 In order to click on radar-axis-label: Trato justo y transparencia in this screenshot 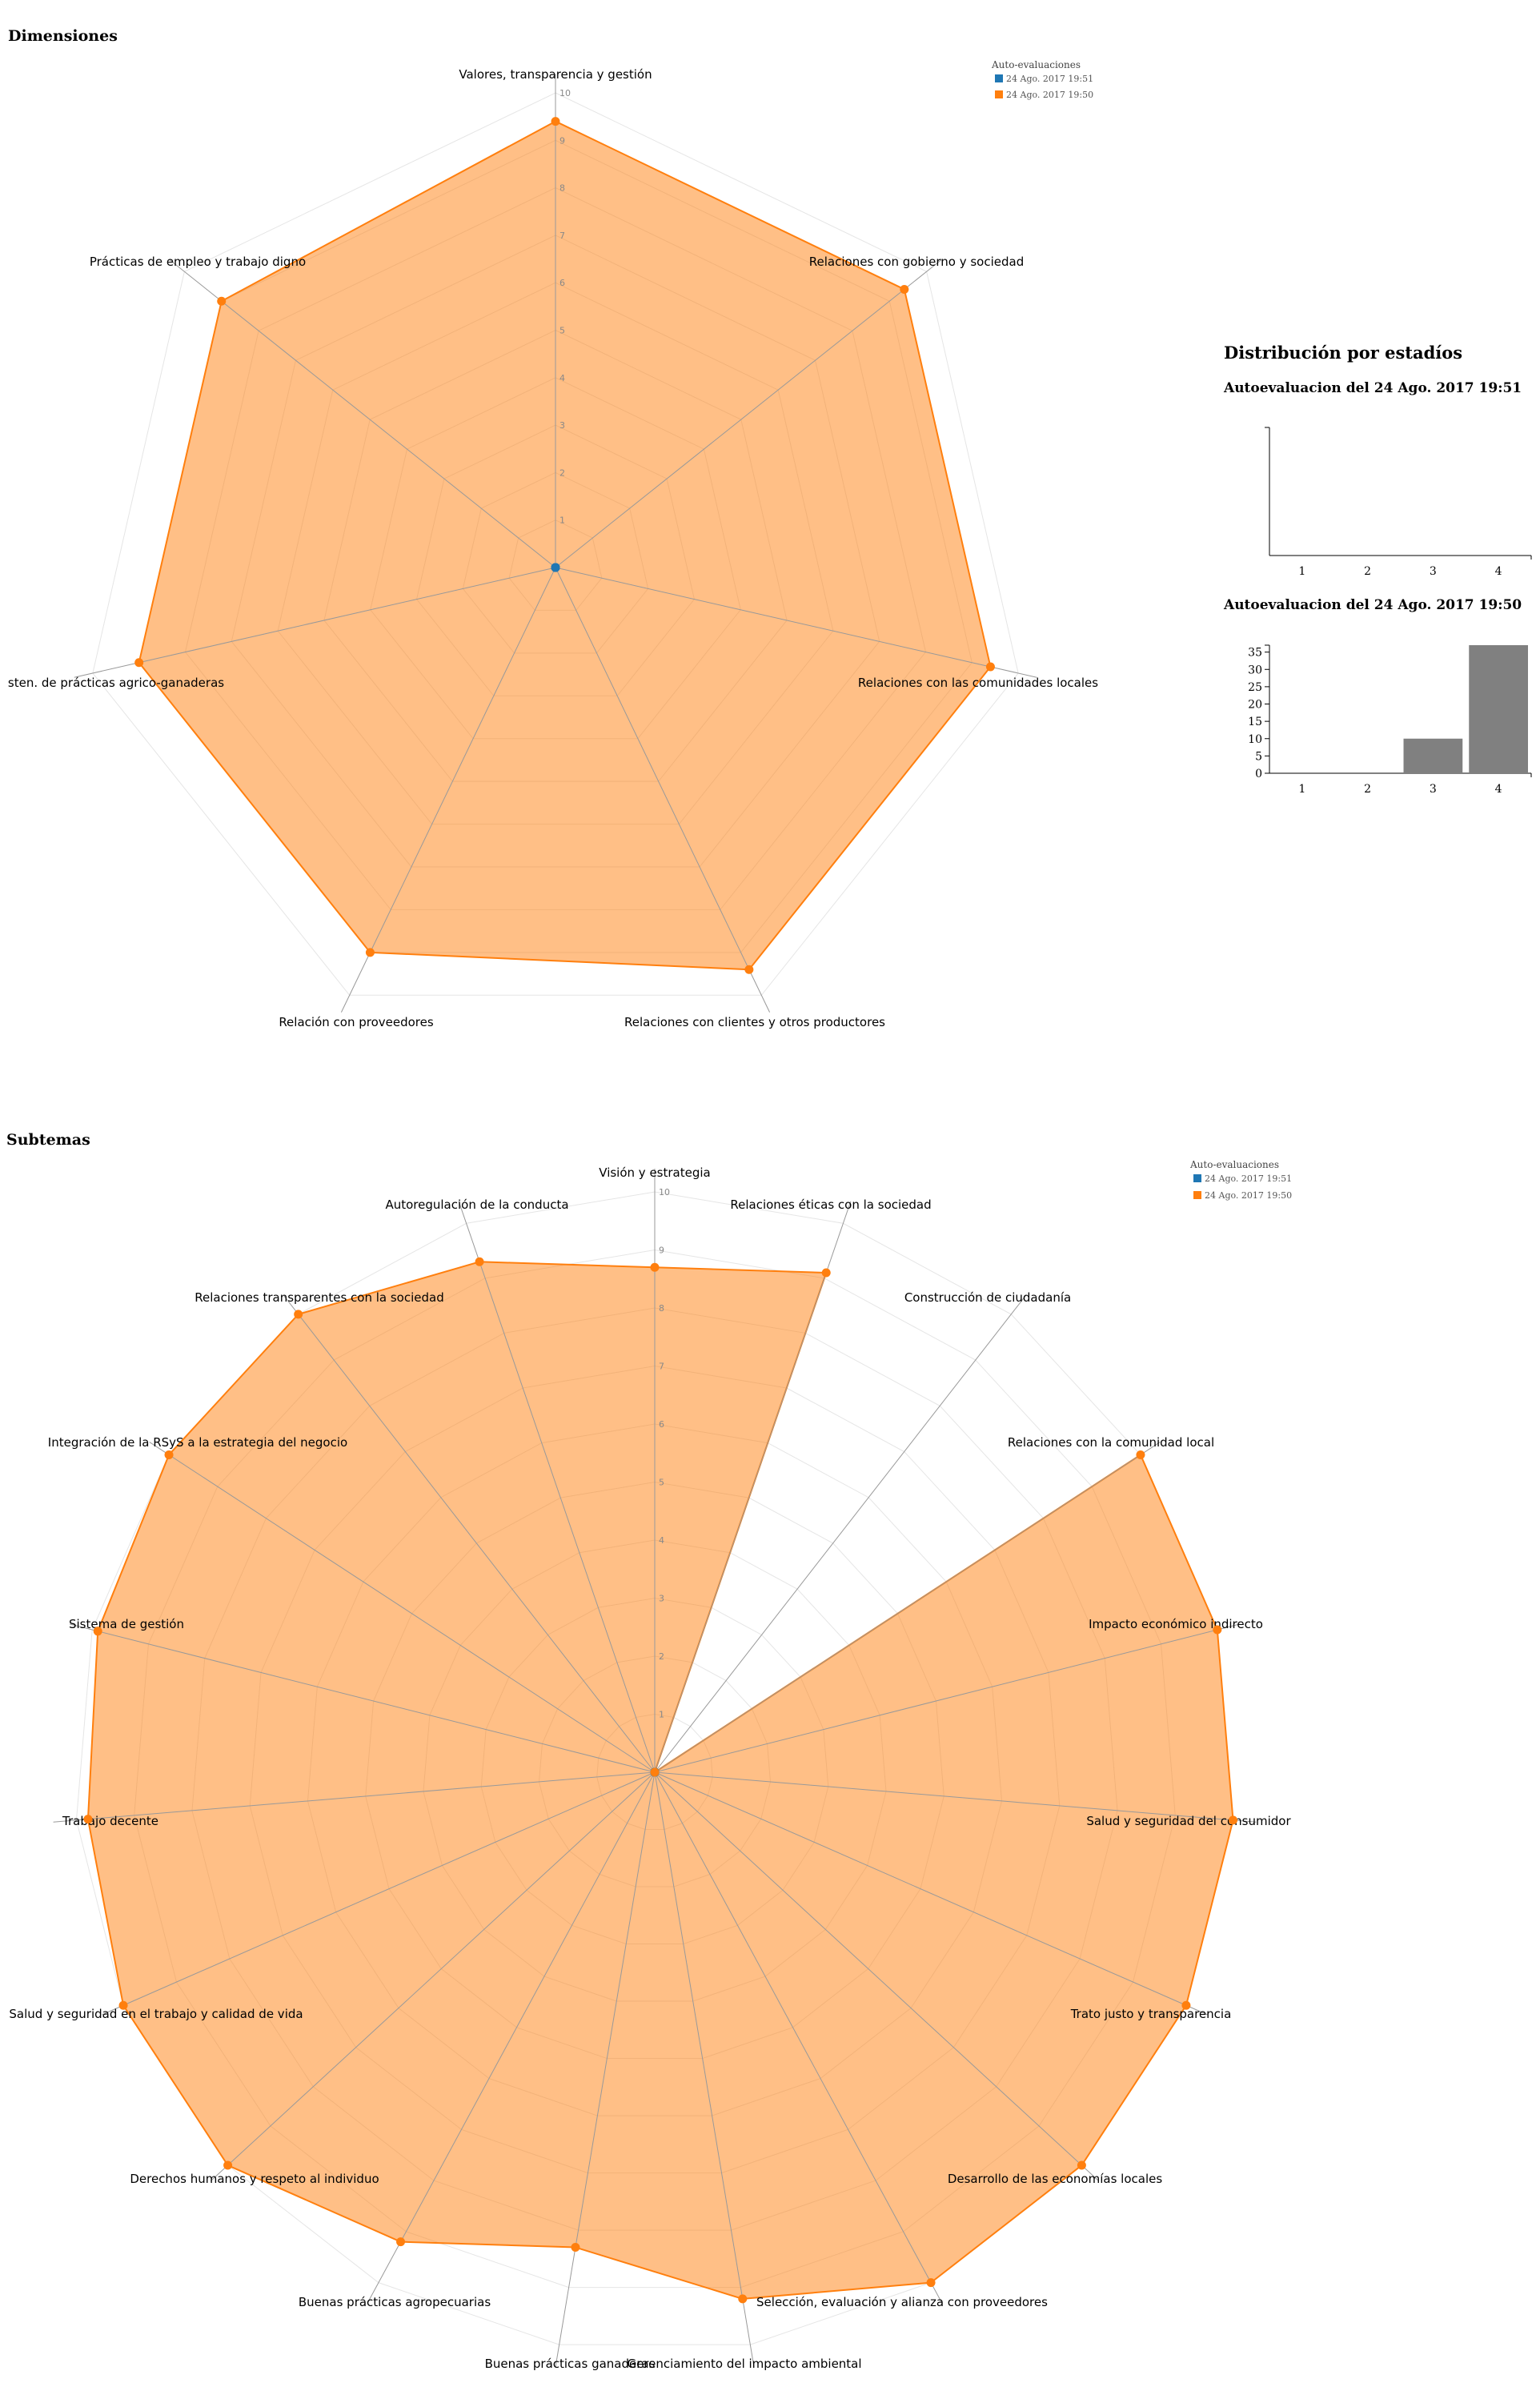, I will do `click(1151, 2014)`.